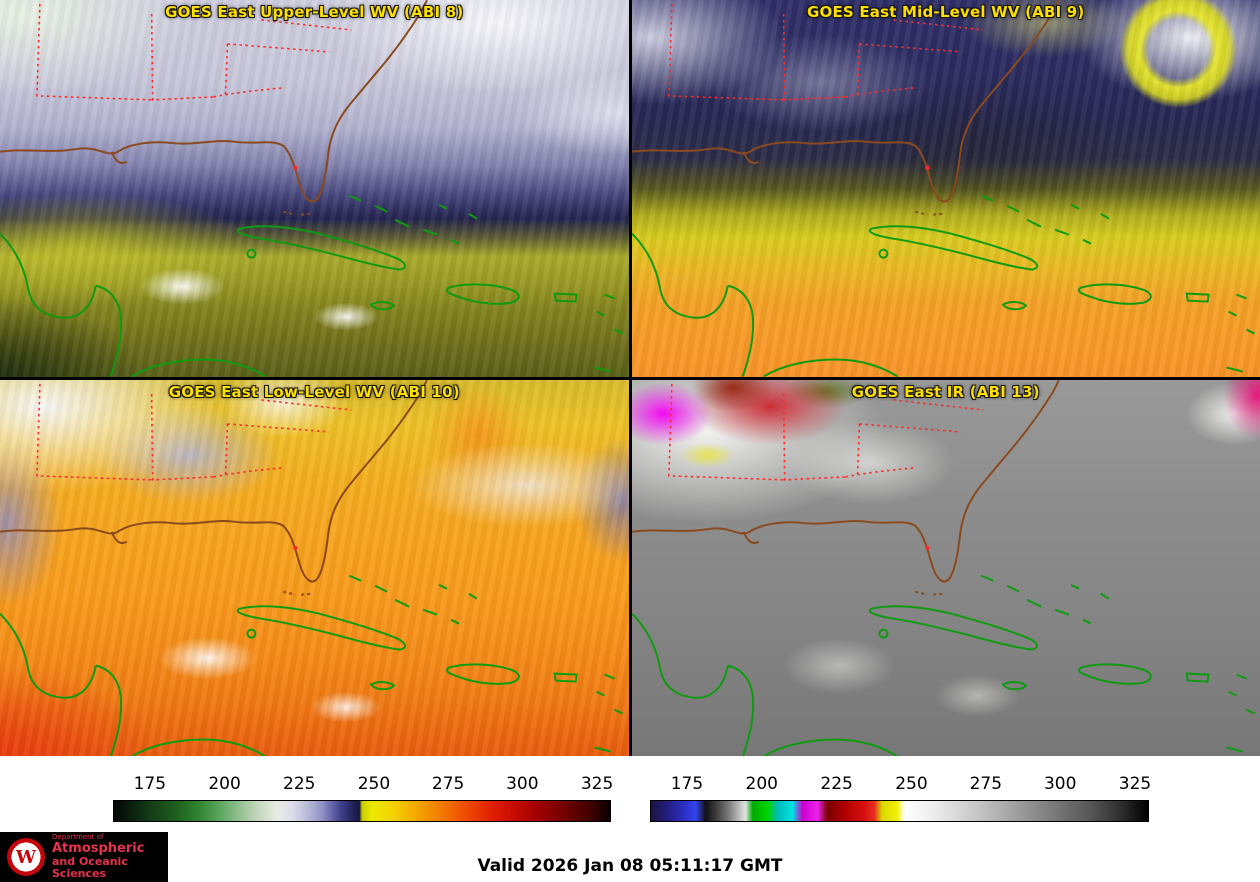 This screenshot has height=882, width=1260. What do you see at coordinates (90, 867) in the screenshot?
I see `logo-title-line2: and Oceanic Sciences` at bounding box center [90, 867].